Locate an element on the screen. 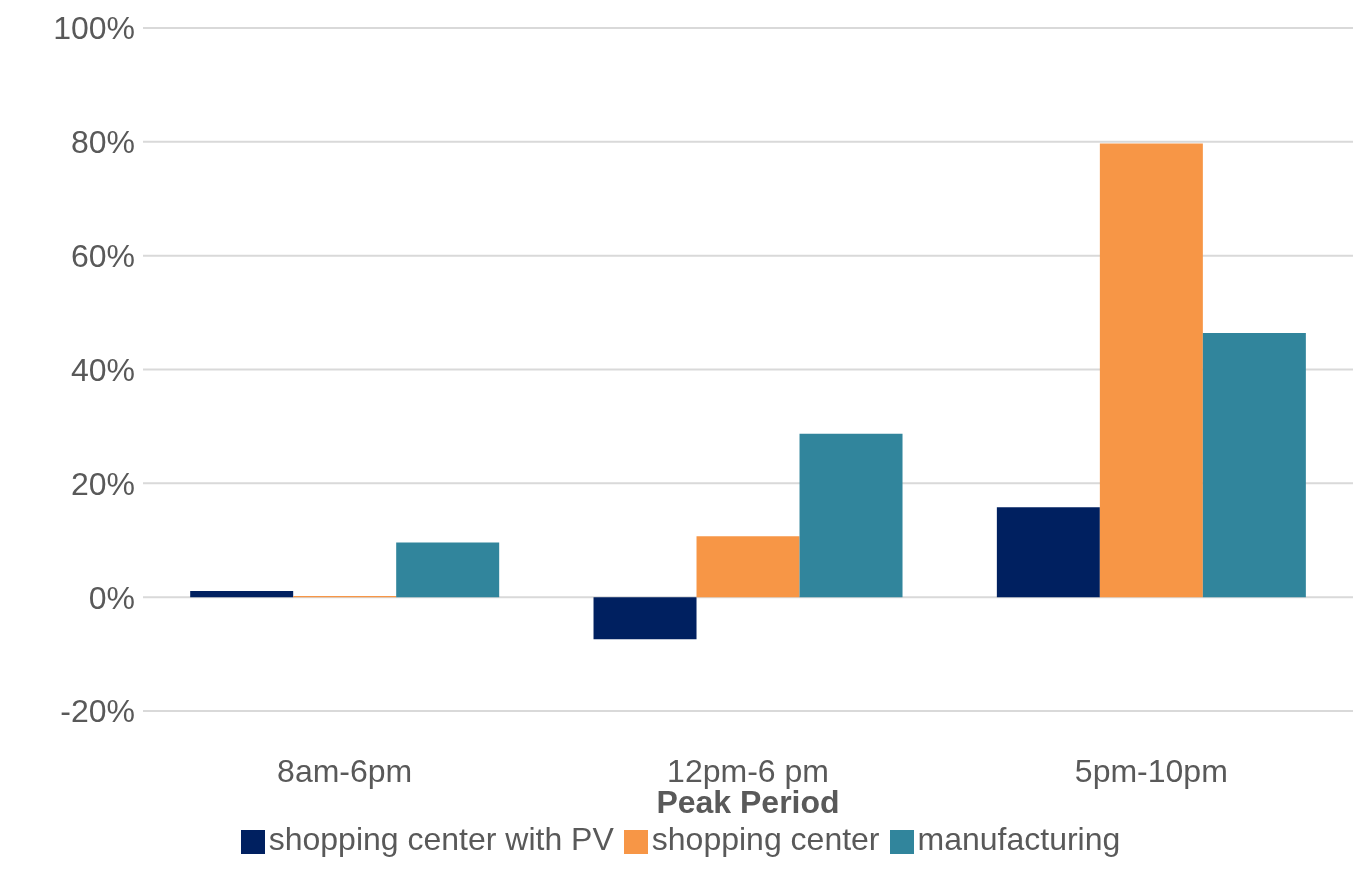 The height and width of the screenshot is (878, 1371). y-tick-label: 80% is located at coordinates (102, 142).